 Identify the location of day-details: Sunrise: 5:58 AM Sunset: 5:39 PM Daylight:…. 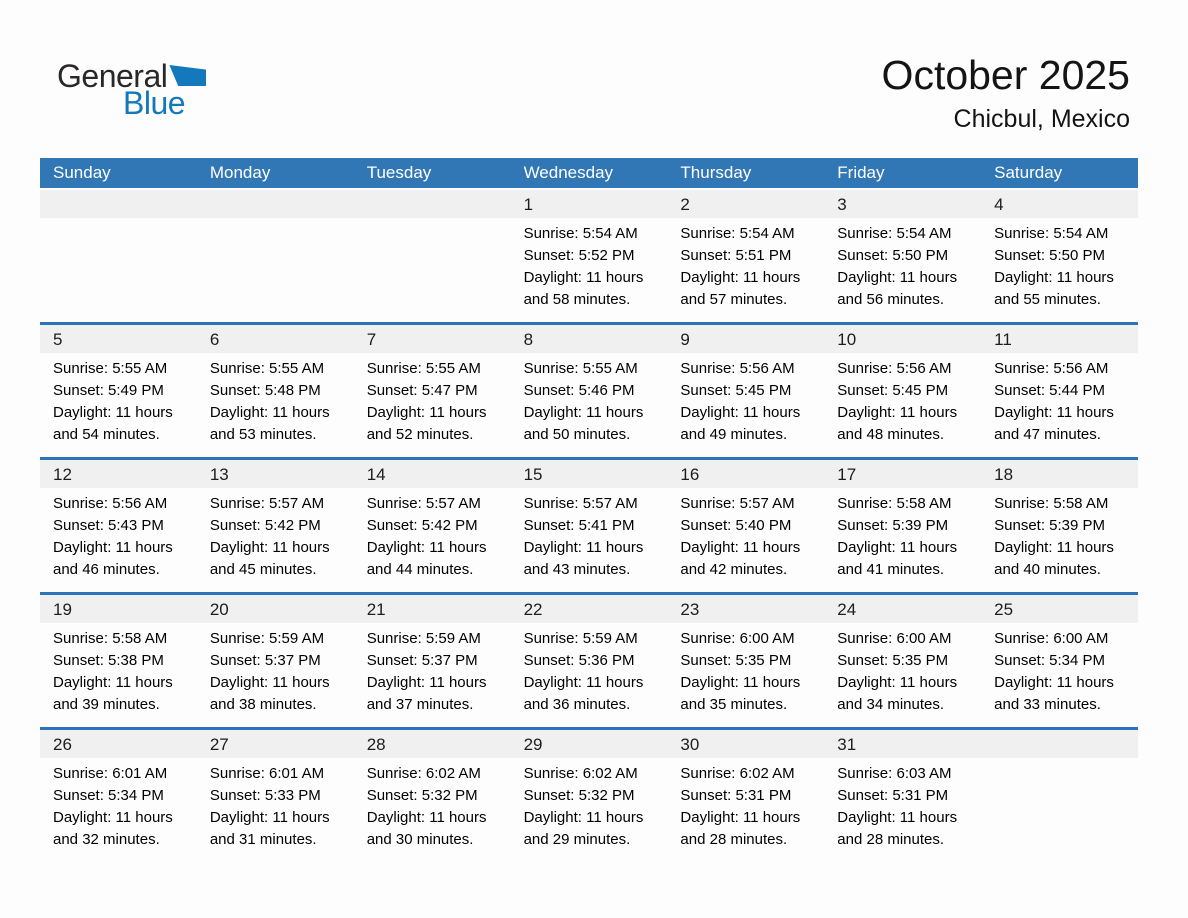
(1059, 540).